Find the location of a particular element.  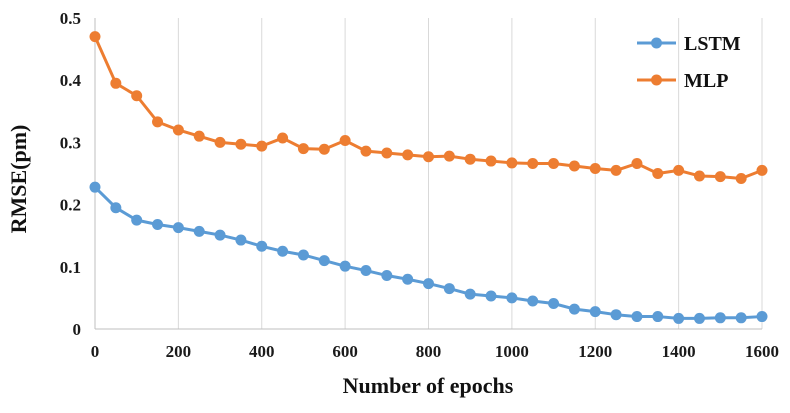

y-tick-label: 0.4 is located at coordinates (71, 80).